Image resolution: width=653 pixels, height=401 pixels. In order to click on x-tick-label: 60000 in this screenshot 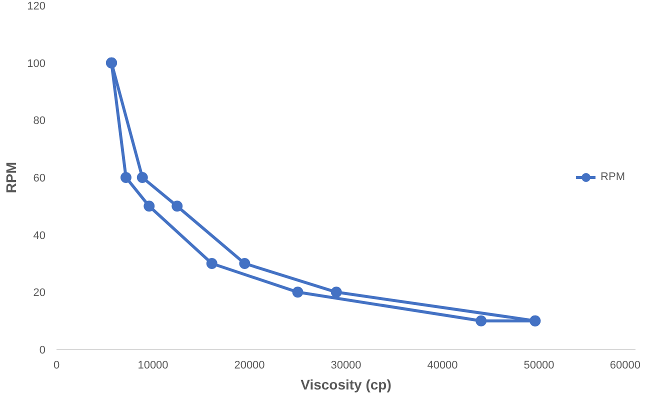, I will do `click(625, 366)`.